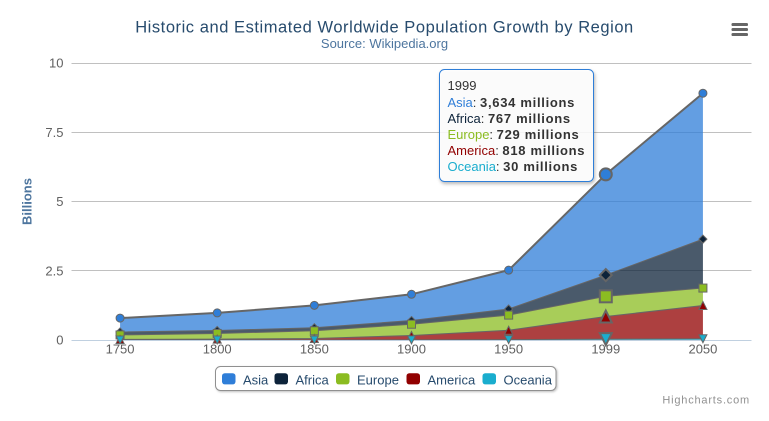 The width and height of the screenshot is (769, 421). Describe the element at coordinates (411, 349) in the screenshot. I see `svg-text: 1900` at that location.